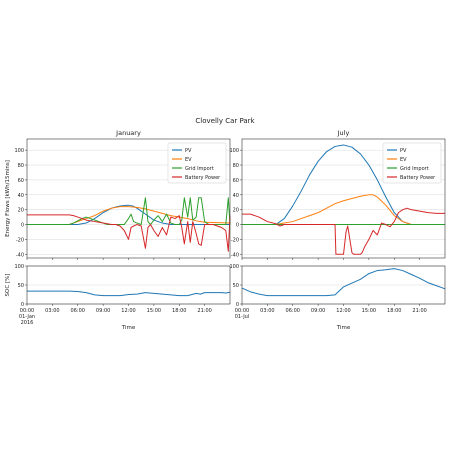  Describe the element at coordinates (8, 198) in the screenshot. I see `y-axis-label: Energy Flows [kWh/15mins]` at that location.